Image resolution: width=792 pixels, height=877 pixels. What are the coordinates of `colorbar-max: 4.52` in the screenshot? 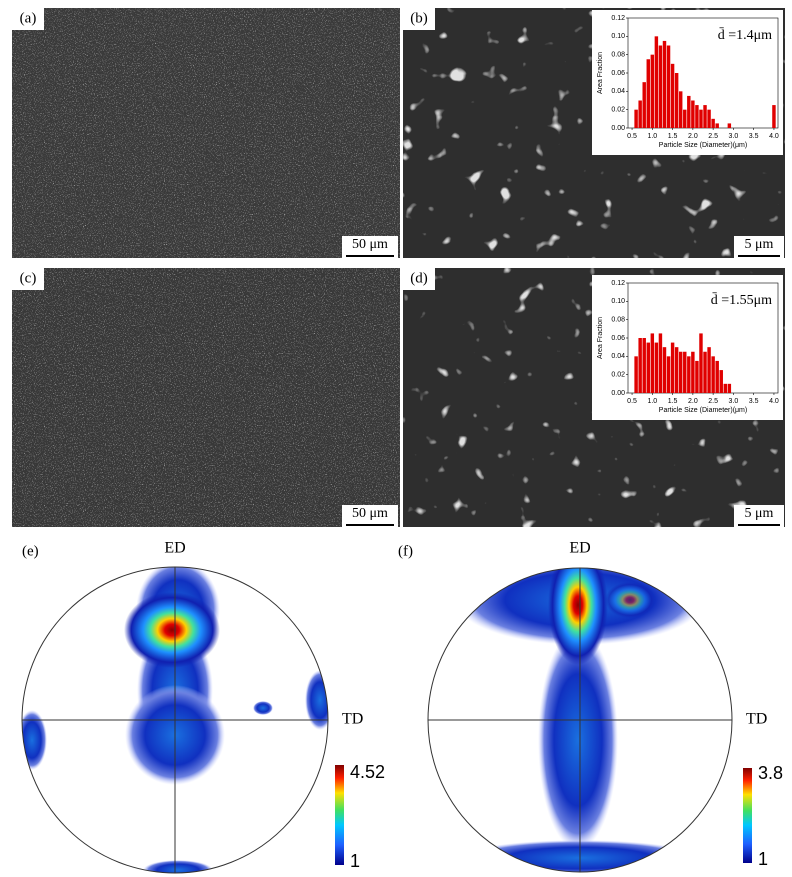 It's located at (367, 772).